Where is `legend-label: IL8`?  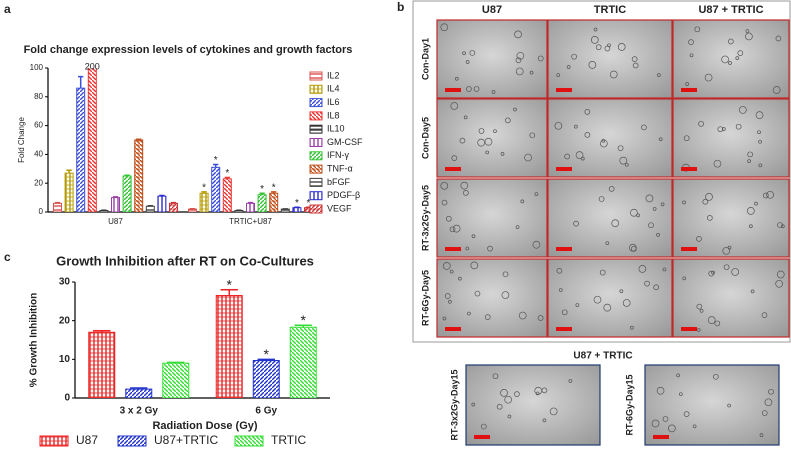 legend-label: IL8 is located at coordinates (333, 115).